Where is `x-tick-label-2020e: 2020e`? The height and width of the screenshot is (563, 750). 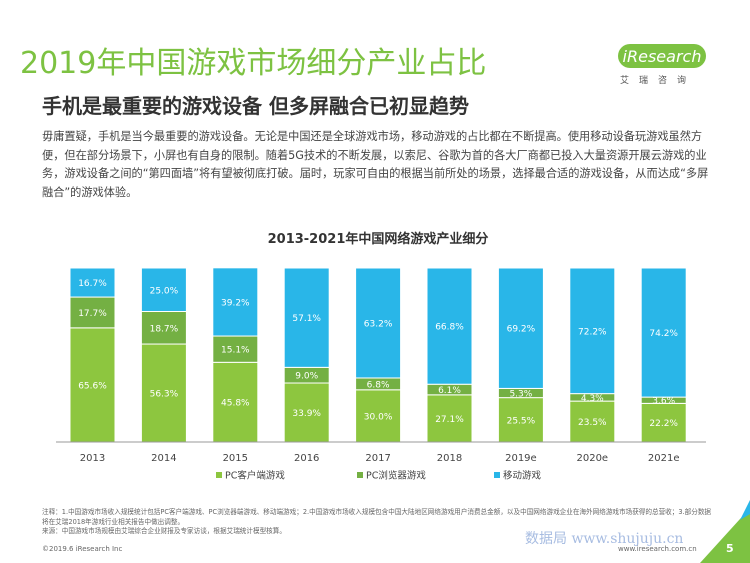 x-tick-label-2020e: 2020e is located at coordinates (592, 458).